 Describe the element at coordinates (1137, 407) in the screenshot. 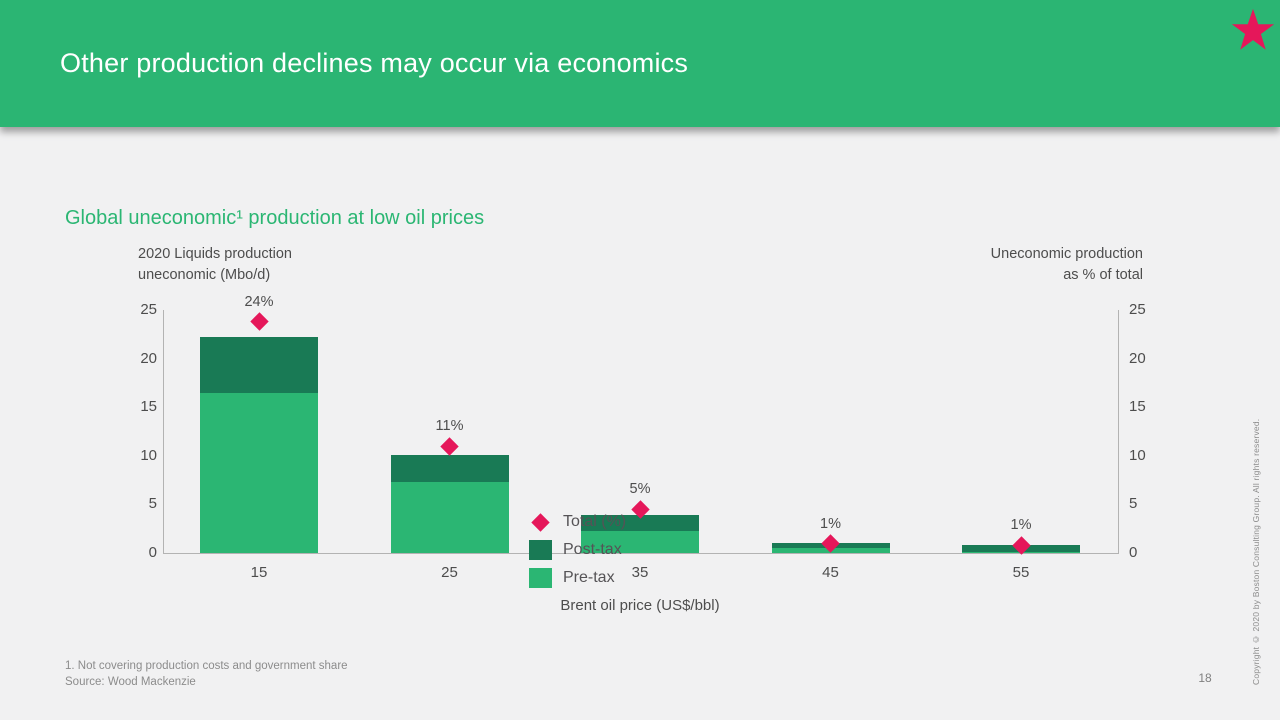

I see `y-tick-label-right: 15` at that location.